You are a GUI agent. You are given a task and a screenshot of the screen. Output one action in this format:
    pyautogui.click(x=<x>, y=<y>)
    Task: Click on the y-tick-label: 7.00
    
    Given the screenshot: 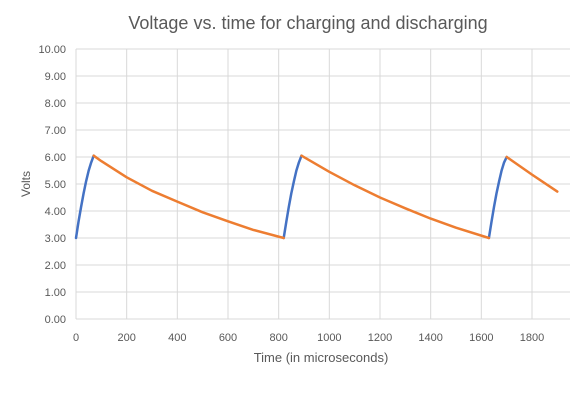 What is the action you would take?
    pyautogui.click(x=55, y=131)
    